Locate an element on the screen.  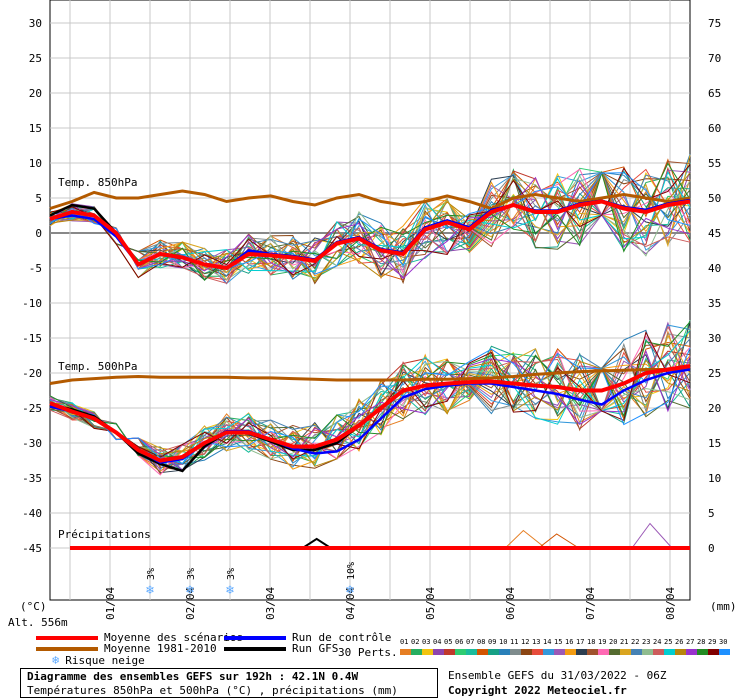
snow-risk-markers: 3% ❄ 3% ❄ 3% ❄ 10% ❄ is located at coordinates (251, 580).